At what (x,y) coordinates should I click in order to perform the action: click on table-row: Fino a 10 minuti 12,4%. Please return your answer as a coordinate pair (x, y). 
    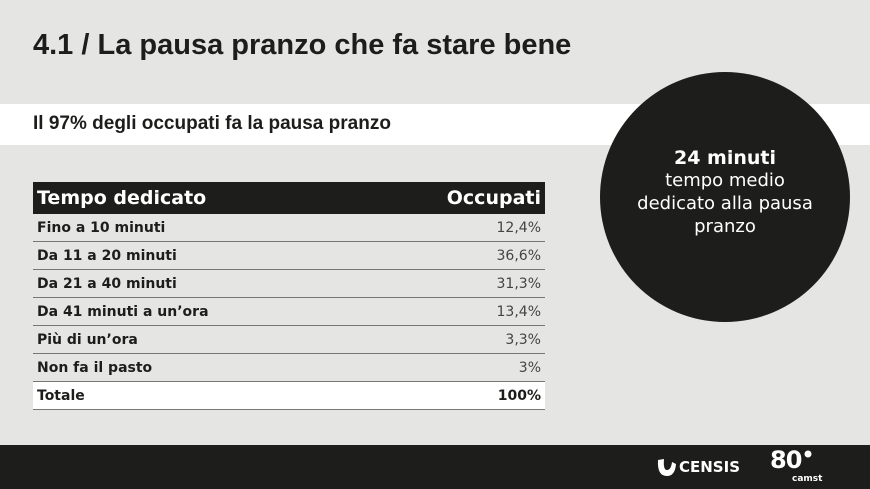
    Looking at the image, I should click on (289, 228).